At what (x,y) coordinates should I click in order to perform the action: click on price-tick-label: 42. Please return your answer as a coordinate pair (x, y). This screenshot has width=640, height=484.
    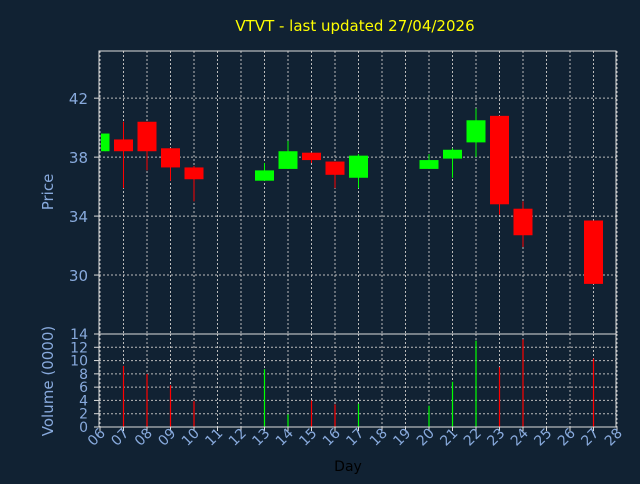
    Looking at the image, I should click on (78, 99).